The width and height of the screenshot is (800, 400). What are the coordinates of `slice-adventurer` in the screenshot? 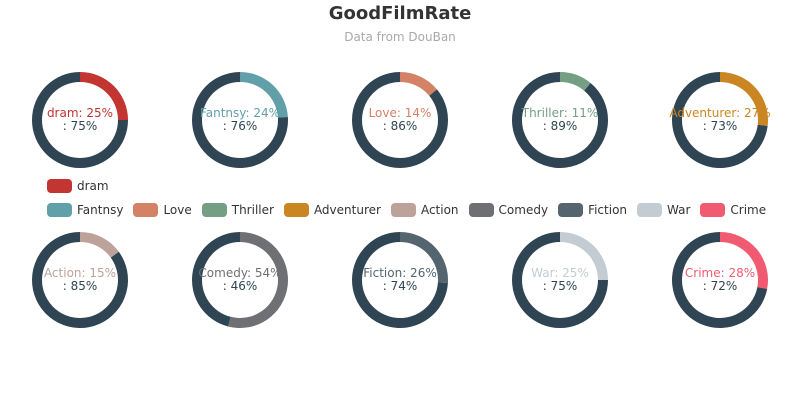 It's located at (744, 99).